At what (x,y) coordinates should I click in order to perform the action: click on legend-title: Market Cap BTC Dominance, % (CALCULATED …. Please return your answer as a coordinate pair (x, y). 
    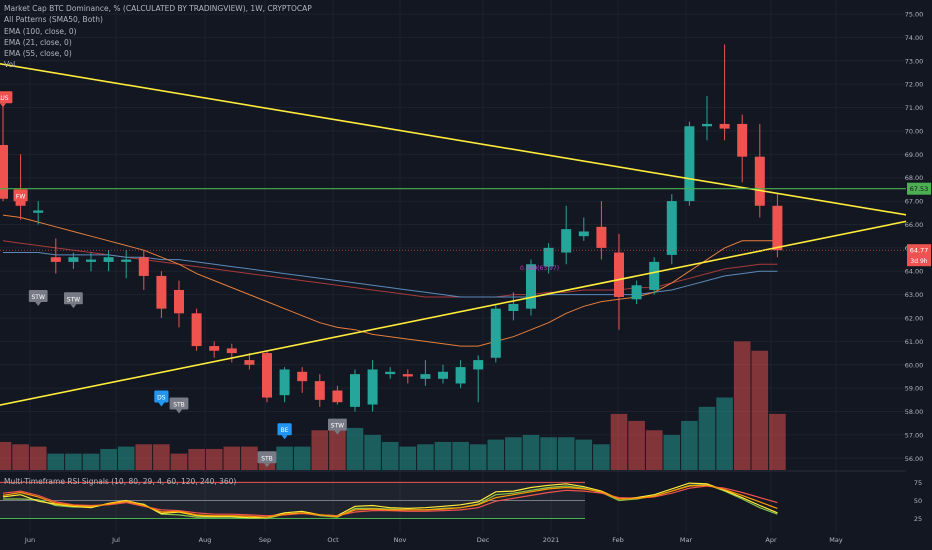
    Looking at the image, I should click on (158, 8).